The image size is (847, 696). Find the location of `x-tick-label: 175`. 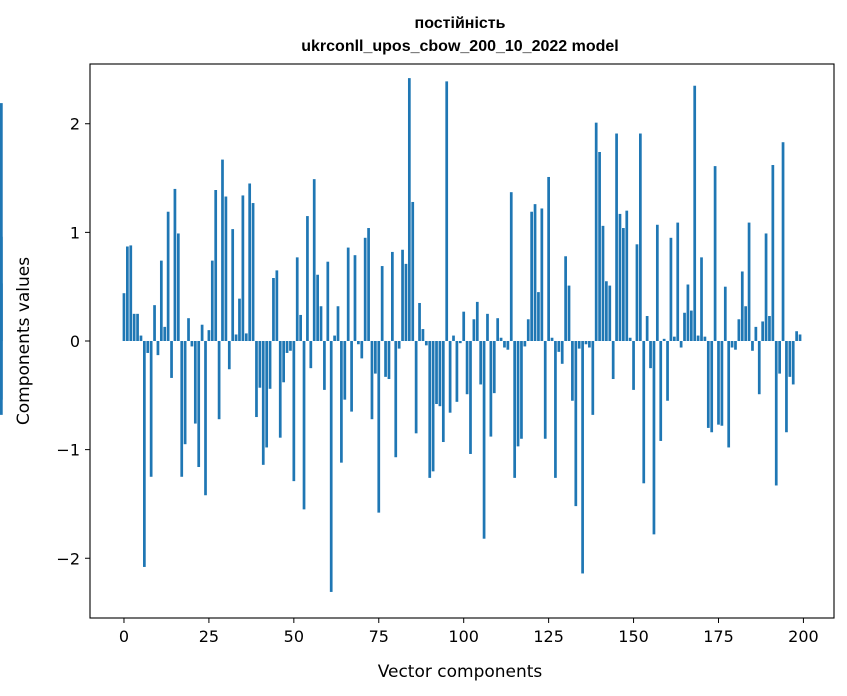

x-tick-label: 175 is located at coordinates (718, 636).